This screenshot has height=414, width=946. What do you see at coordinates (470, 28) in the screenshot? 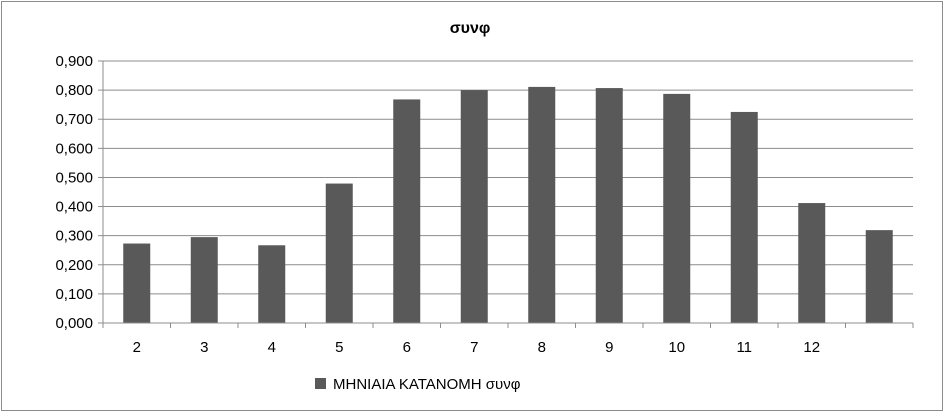
I see `chart-title: συνφ` at bounding box center [470, 28].